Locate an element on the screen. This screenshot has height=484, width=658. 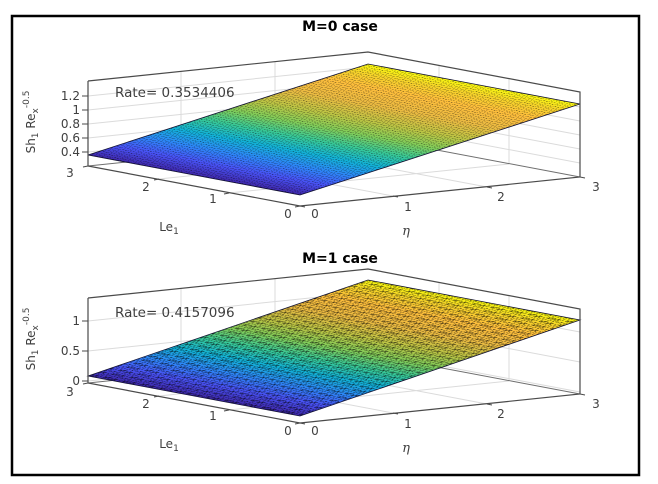
z-tick-label: 1.2 is located at coordinates (70, 96).